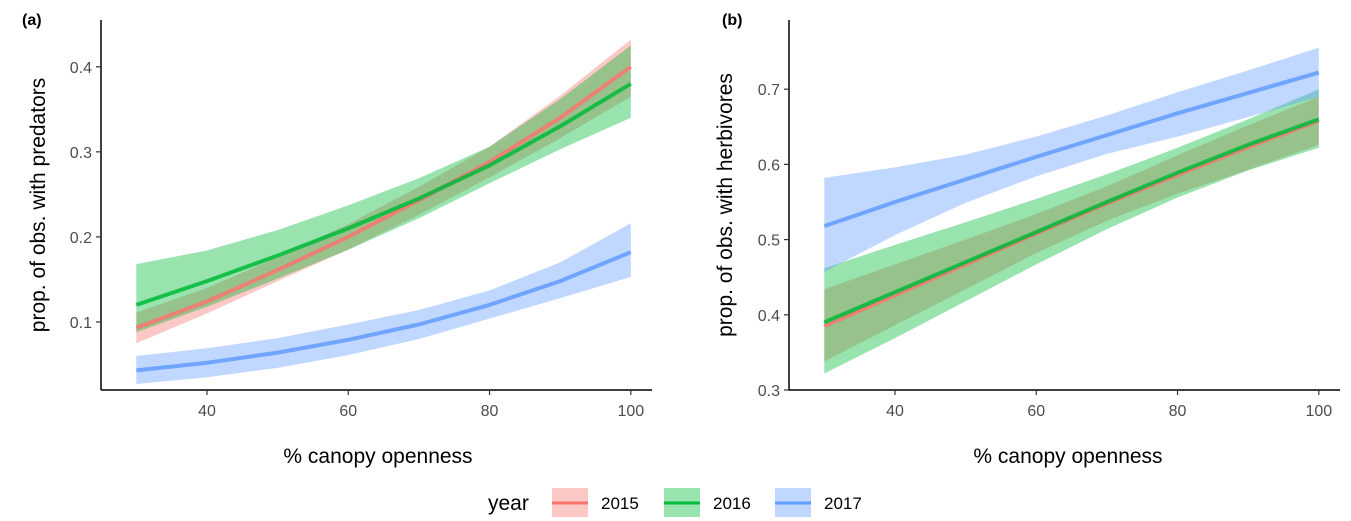 The height and width of the screenshot is (521, 1351). I want to click on panel-b-x-tick-label: 80, so click(1178, 411).